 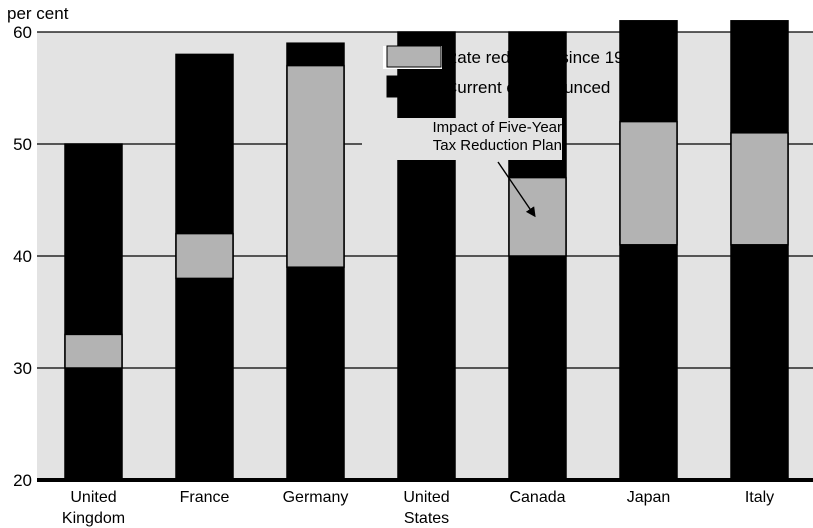 I want to click on y-axis-ticks: 20 30 40 50 60, so click(x=22, y=256).